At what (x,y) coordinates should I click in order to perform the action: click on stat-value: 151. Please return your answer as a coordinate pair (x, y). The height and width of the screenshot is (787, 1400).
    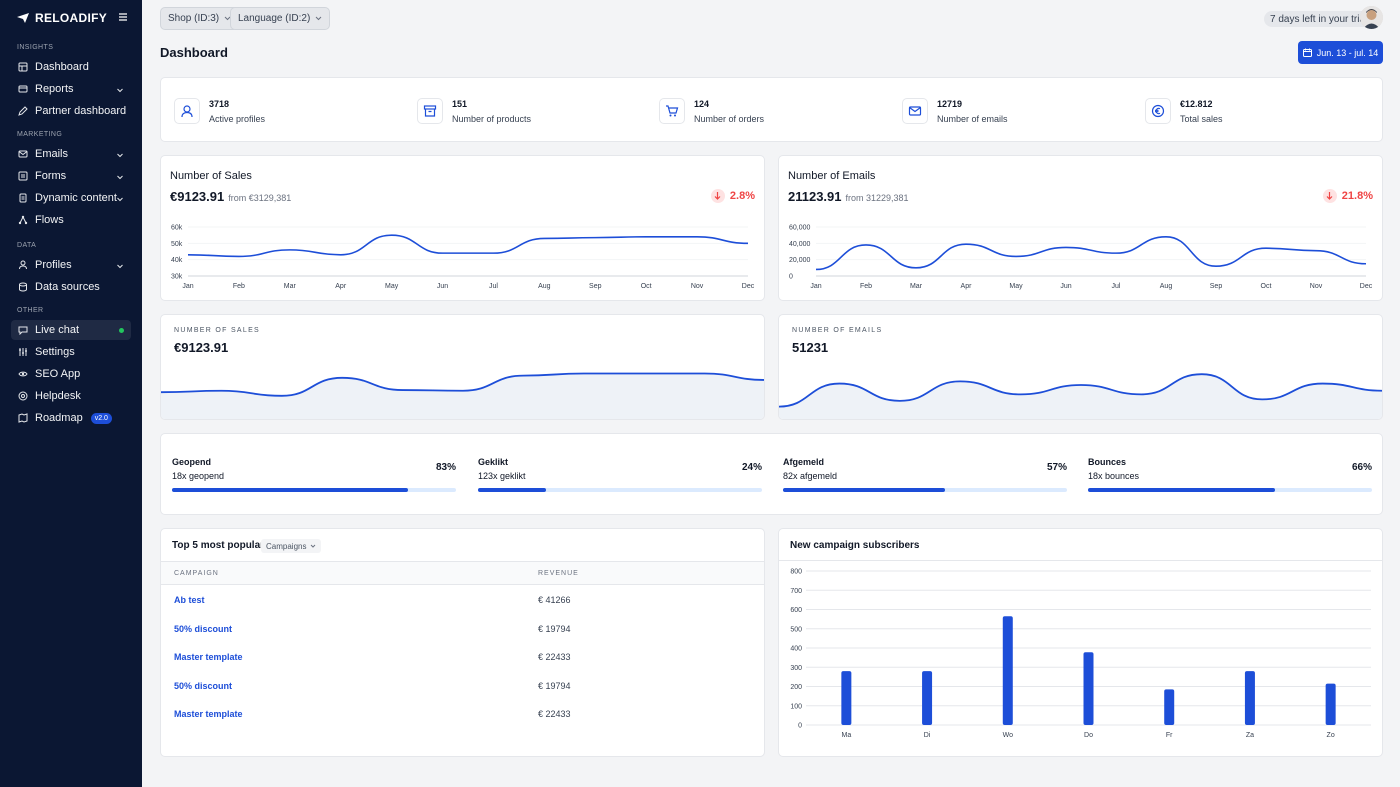
    Looking at the image, I should click on (460, 103).